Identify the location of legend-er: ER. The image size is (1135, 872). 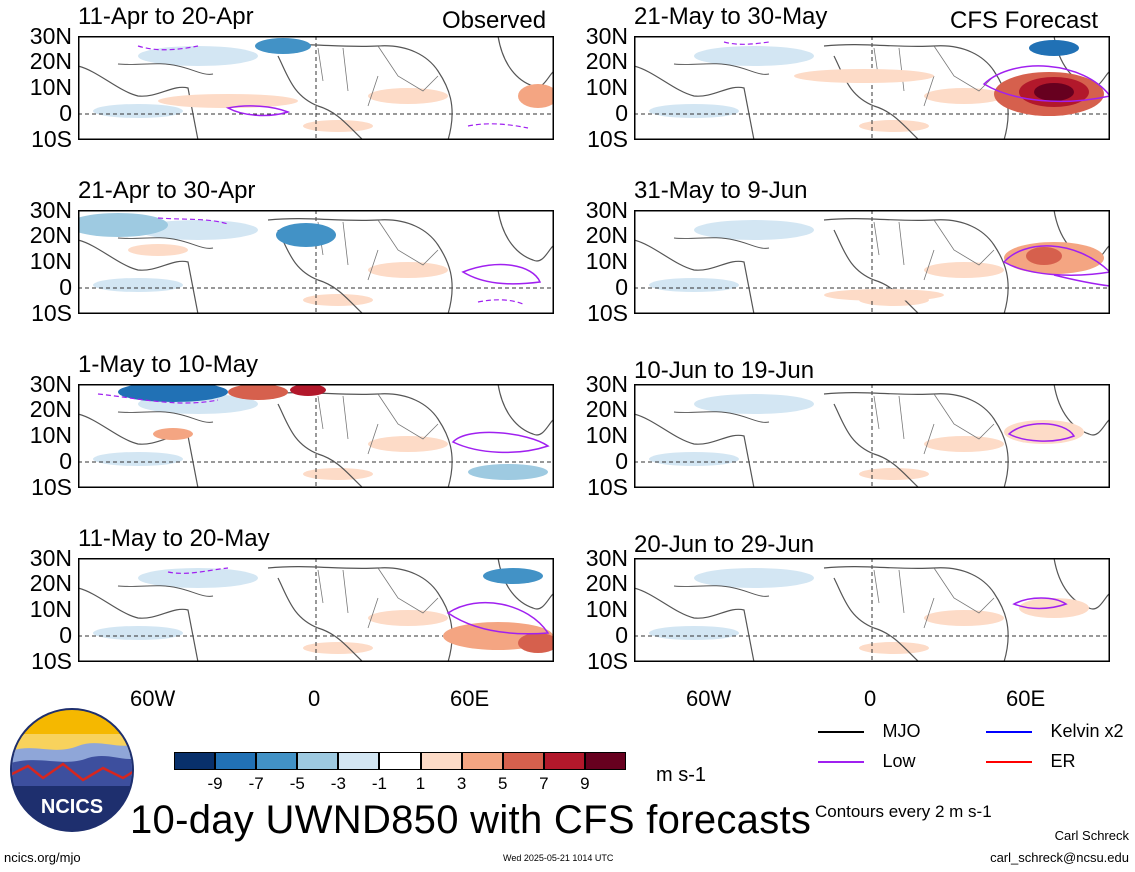
(1030, 761).